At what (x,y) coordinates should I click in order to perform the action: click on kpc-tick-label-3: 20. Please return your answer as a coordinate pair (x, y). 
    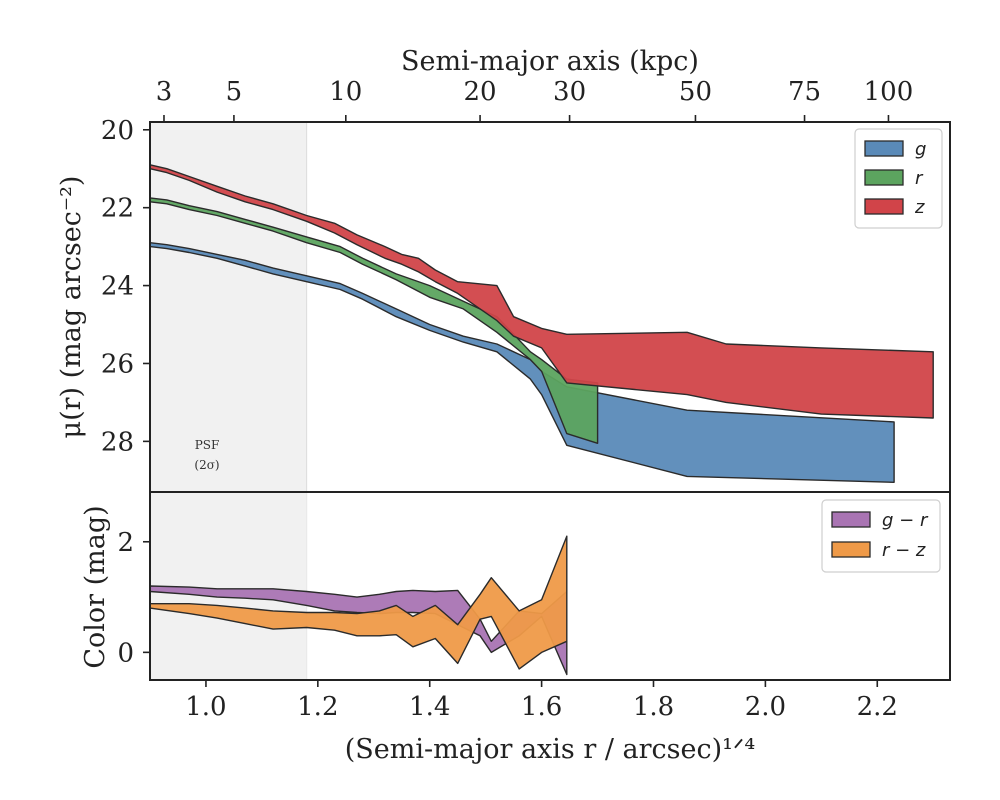
    Looking at the image, I should click on (480, 92).